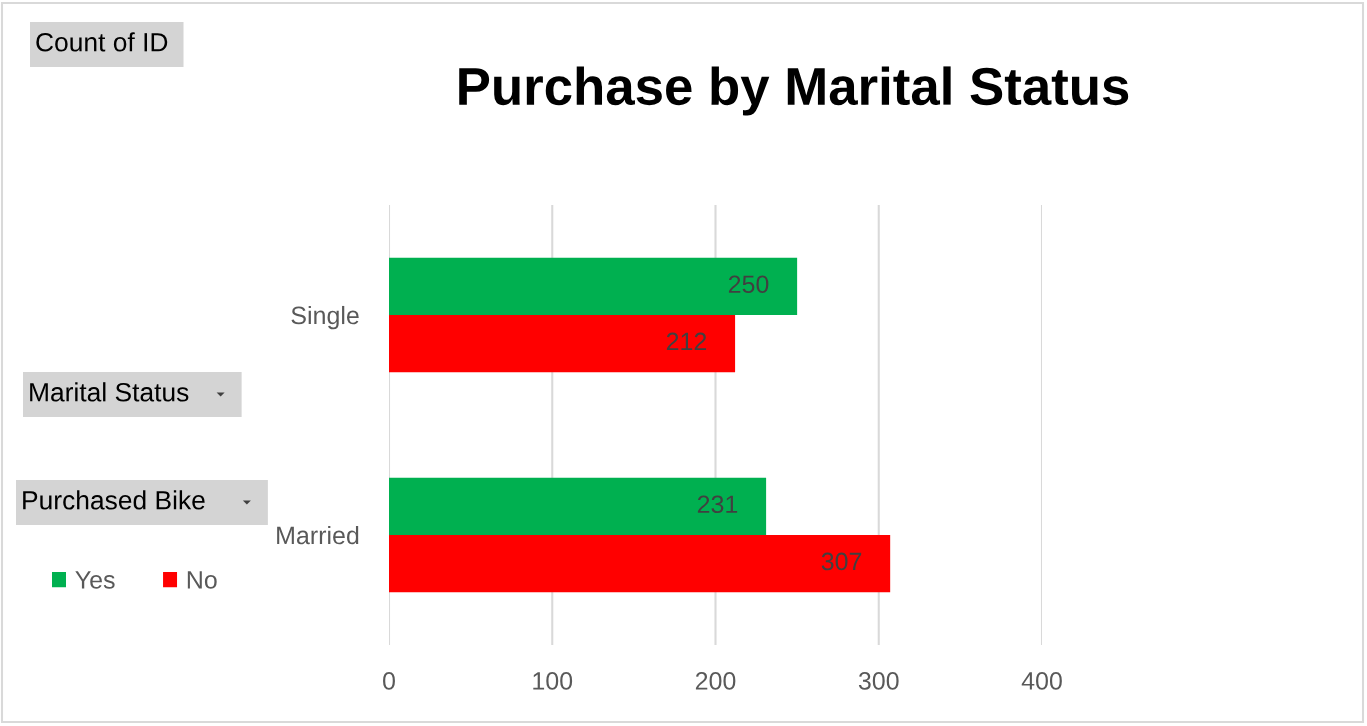 The height and width of the screenshot is (726, 1367). Describe the element at coordinates (325, 317) in the screenshot. I see `y-tick-label: Single` at that location.